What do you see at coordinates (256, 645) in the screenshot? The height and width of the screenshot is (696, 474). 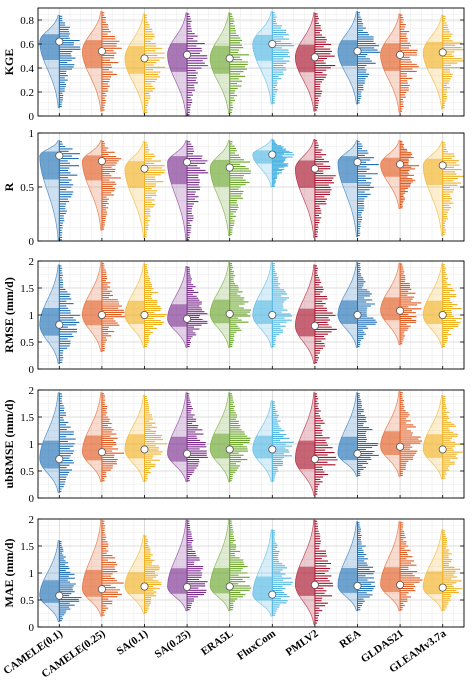 I see `x-category-label: FluxCom` at bounding box center [256, 645].